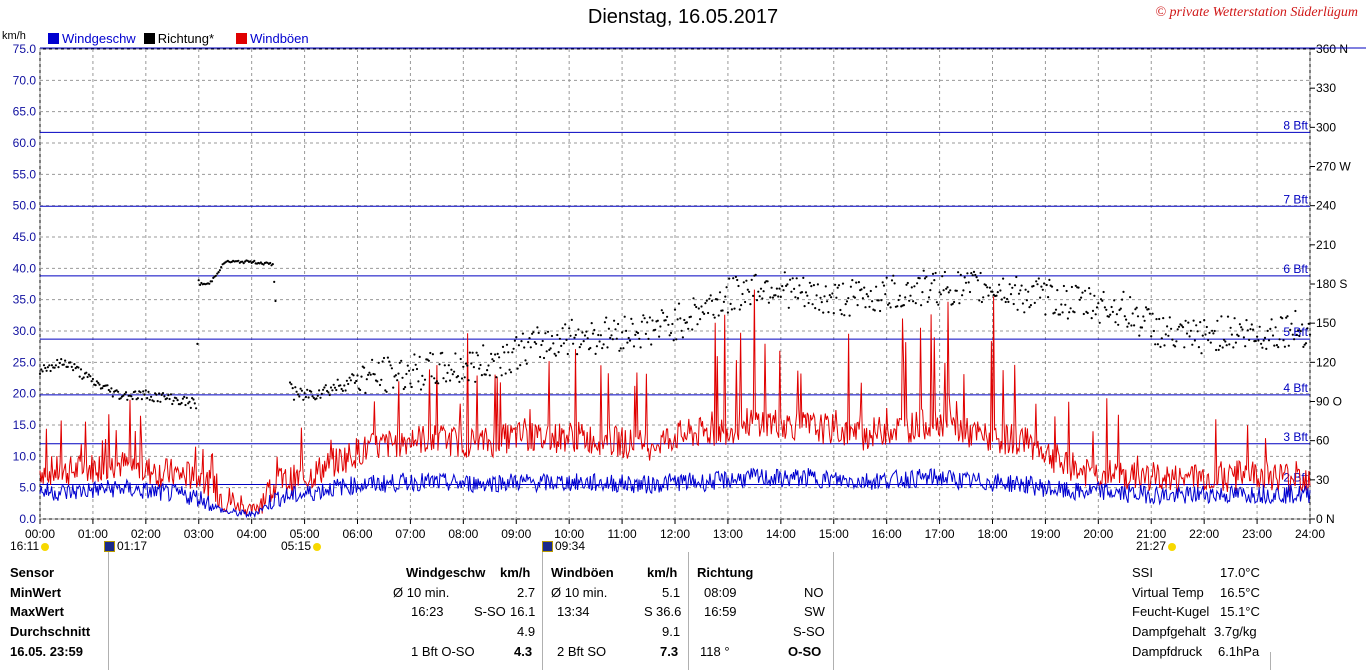 The width and height of the screenshot is (1366, 670). What do you see at coordinates (1256, 12) in the screenshot?
I see `copyright-text: © private Wetterstation Süderlügum` at bounding box center [1256, 12].